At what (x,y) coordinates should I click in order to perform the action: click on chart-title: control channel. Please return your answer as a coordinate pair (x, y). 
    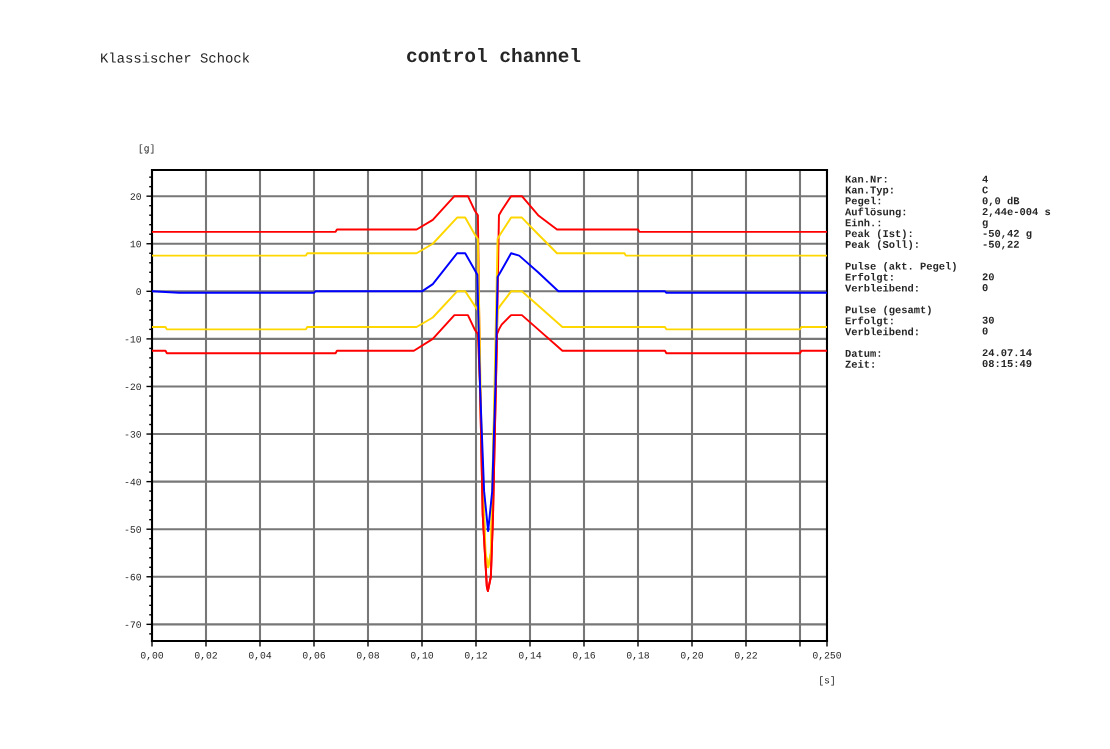
    Looking at the image, I should click on (494, 55).